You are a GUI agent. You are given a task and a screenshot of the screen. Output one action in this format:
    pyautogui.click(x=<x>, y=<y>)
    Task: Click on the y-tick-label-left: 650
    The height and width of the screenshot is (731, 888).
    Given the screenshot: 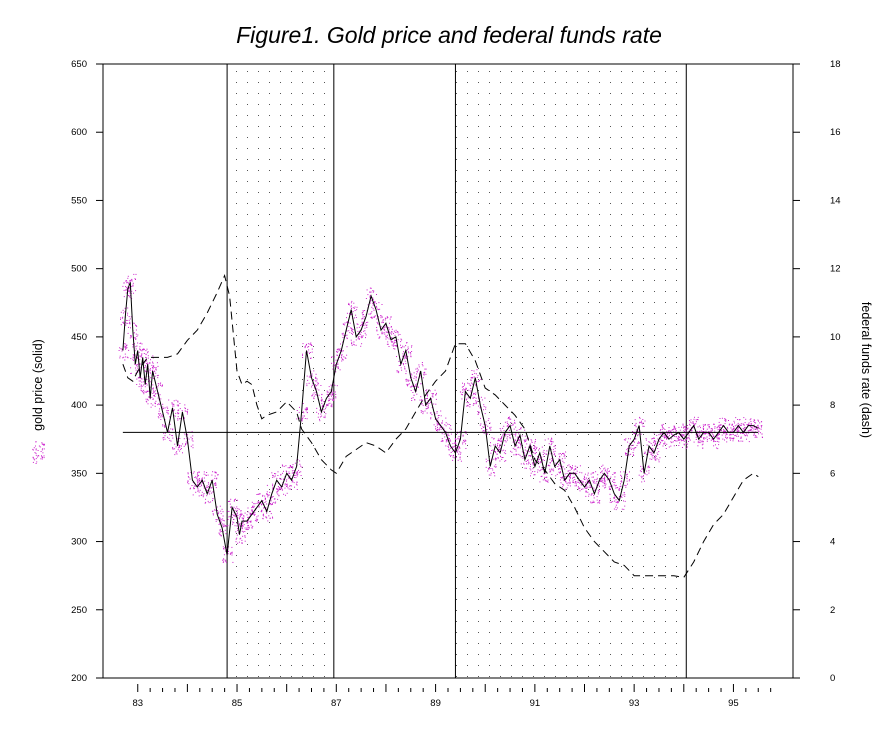 What is the action you would take?
    pyautogui.click(x=79, y=64)
    